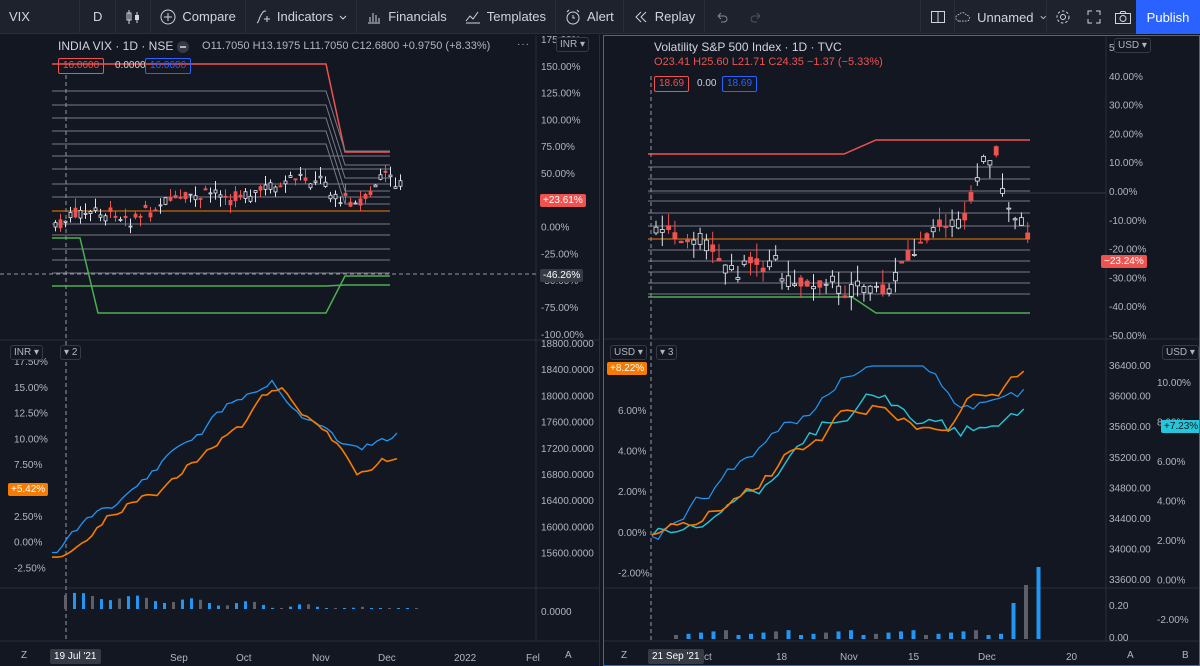 This screenshot has height=666, width=1200. I want to click on indicators-button: Indicators, so click(301, 17).